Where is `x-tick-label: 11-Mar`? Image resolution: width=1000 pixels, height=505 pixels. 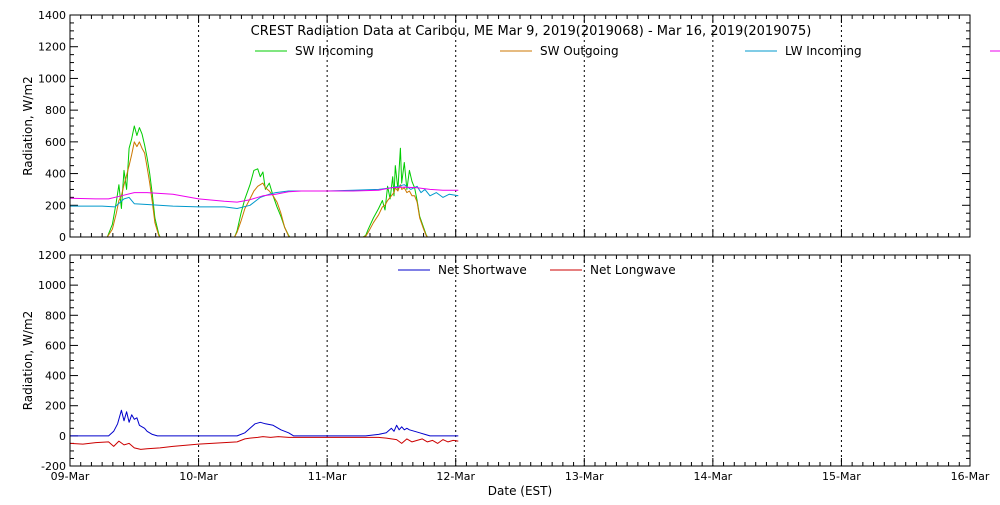
x-tick-label: 11-Mar is located at coordinates (327, 476).